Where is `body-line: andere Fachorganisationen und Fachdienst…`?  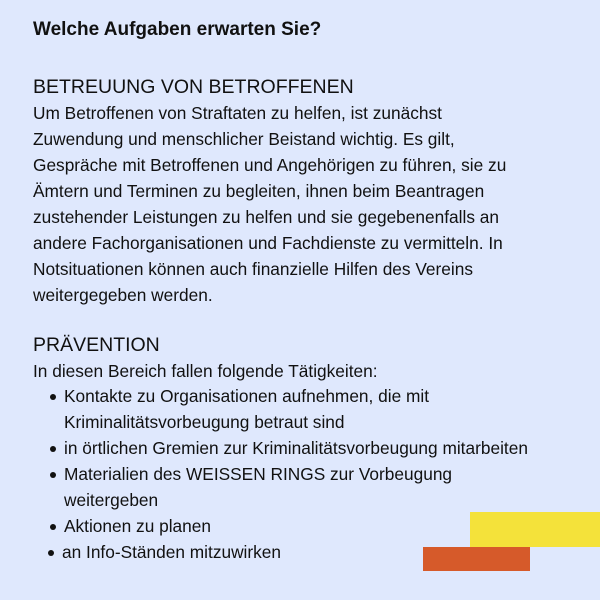
body-line: andere Fachorganisationen und Fachdienst… is located at coordinates (268, 243).